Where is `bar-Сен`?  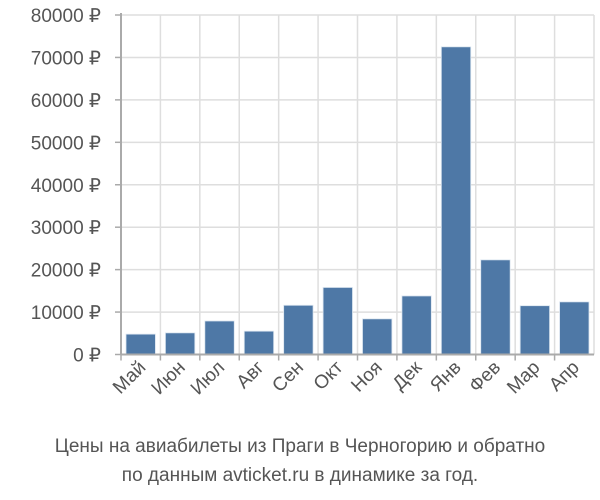
bar-Сен is located at coordinates (298, 329).